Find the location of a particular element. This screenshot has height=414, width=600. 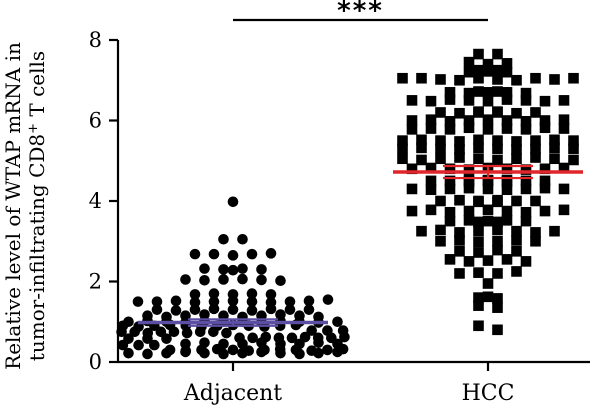

y-axis-label-line-2: tumor-infiltrating CD8+ T cells is located at coordinates (37, 206).